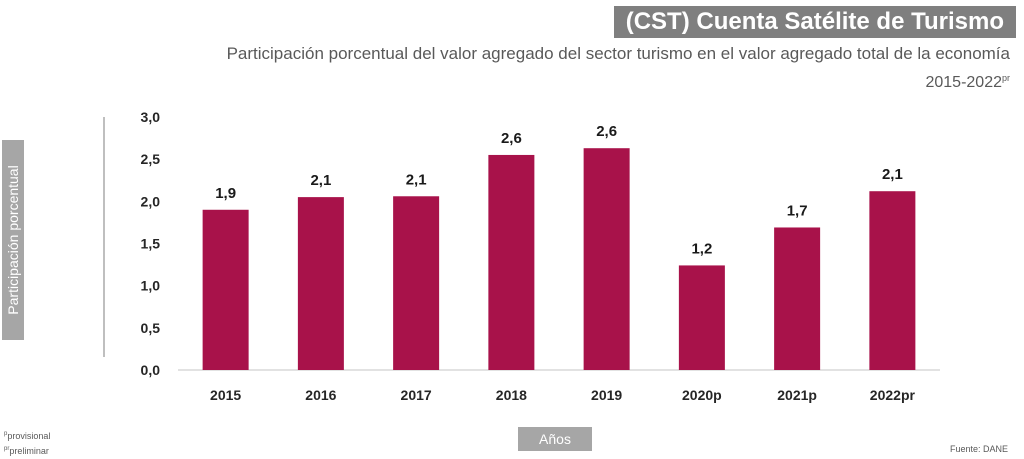 This screenshot has width=1024, height=459. I want to click on y-axis-label-box: Participación porcentual, so click(13, 240).